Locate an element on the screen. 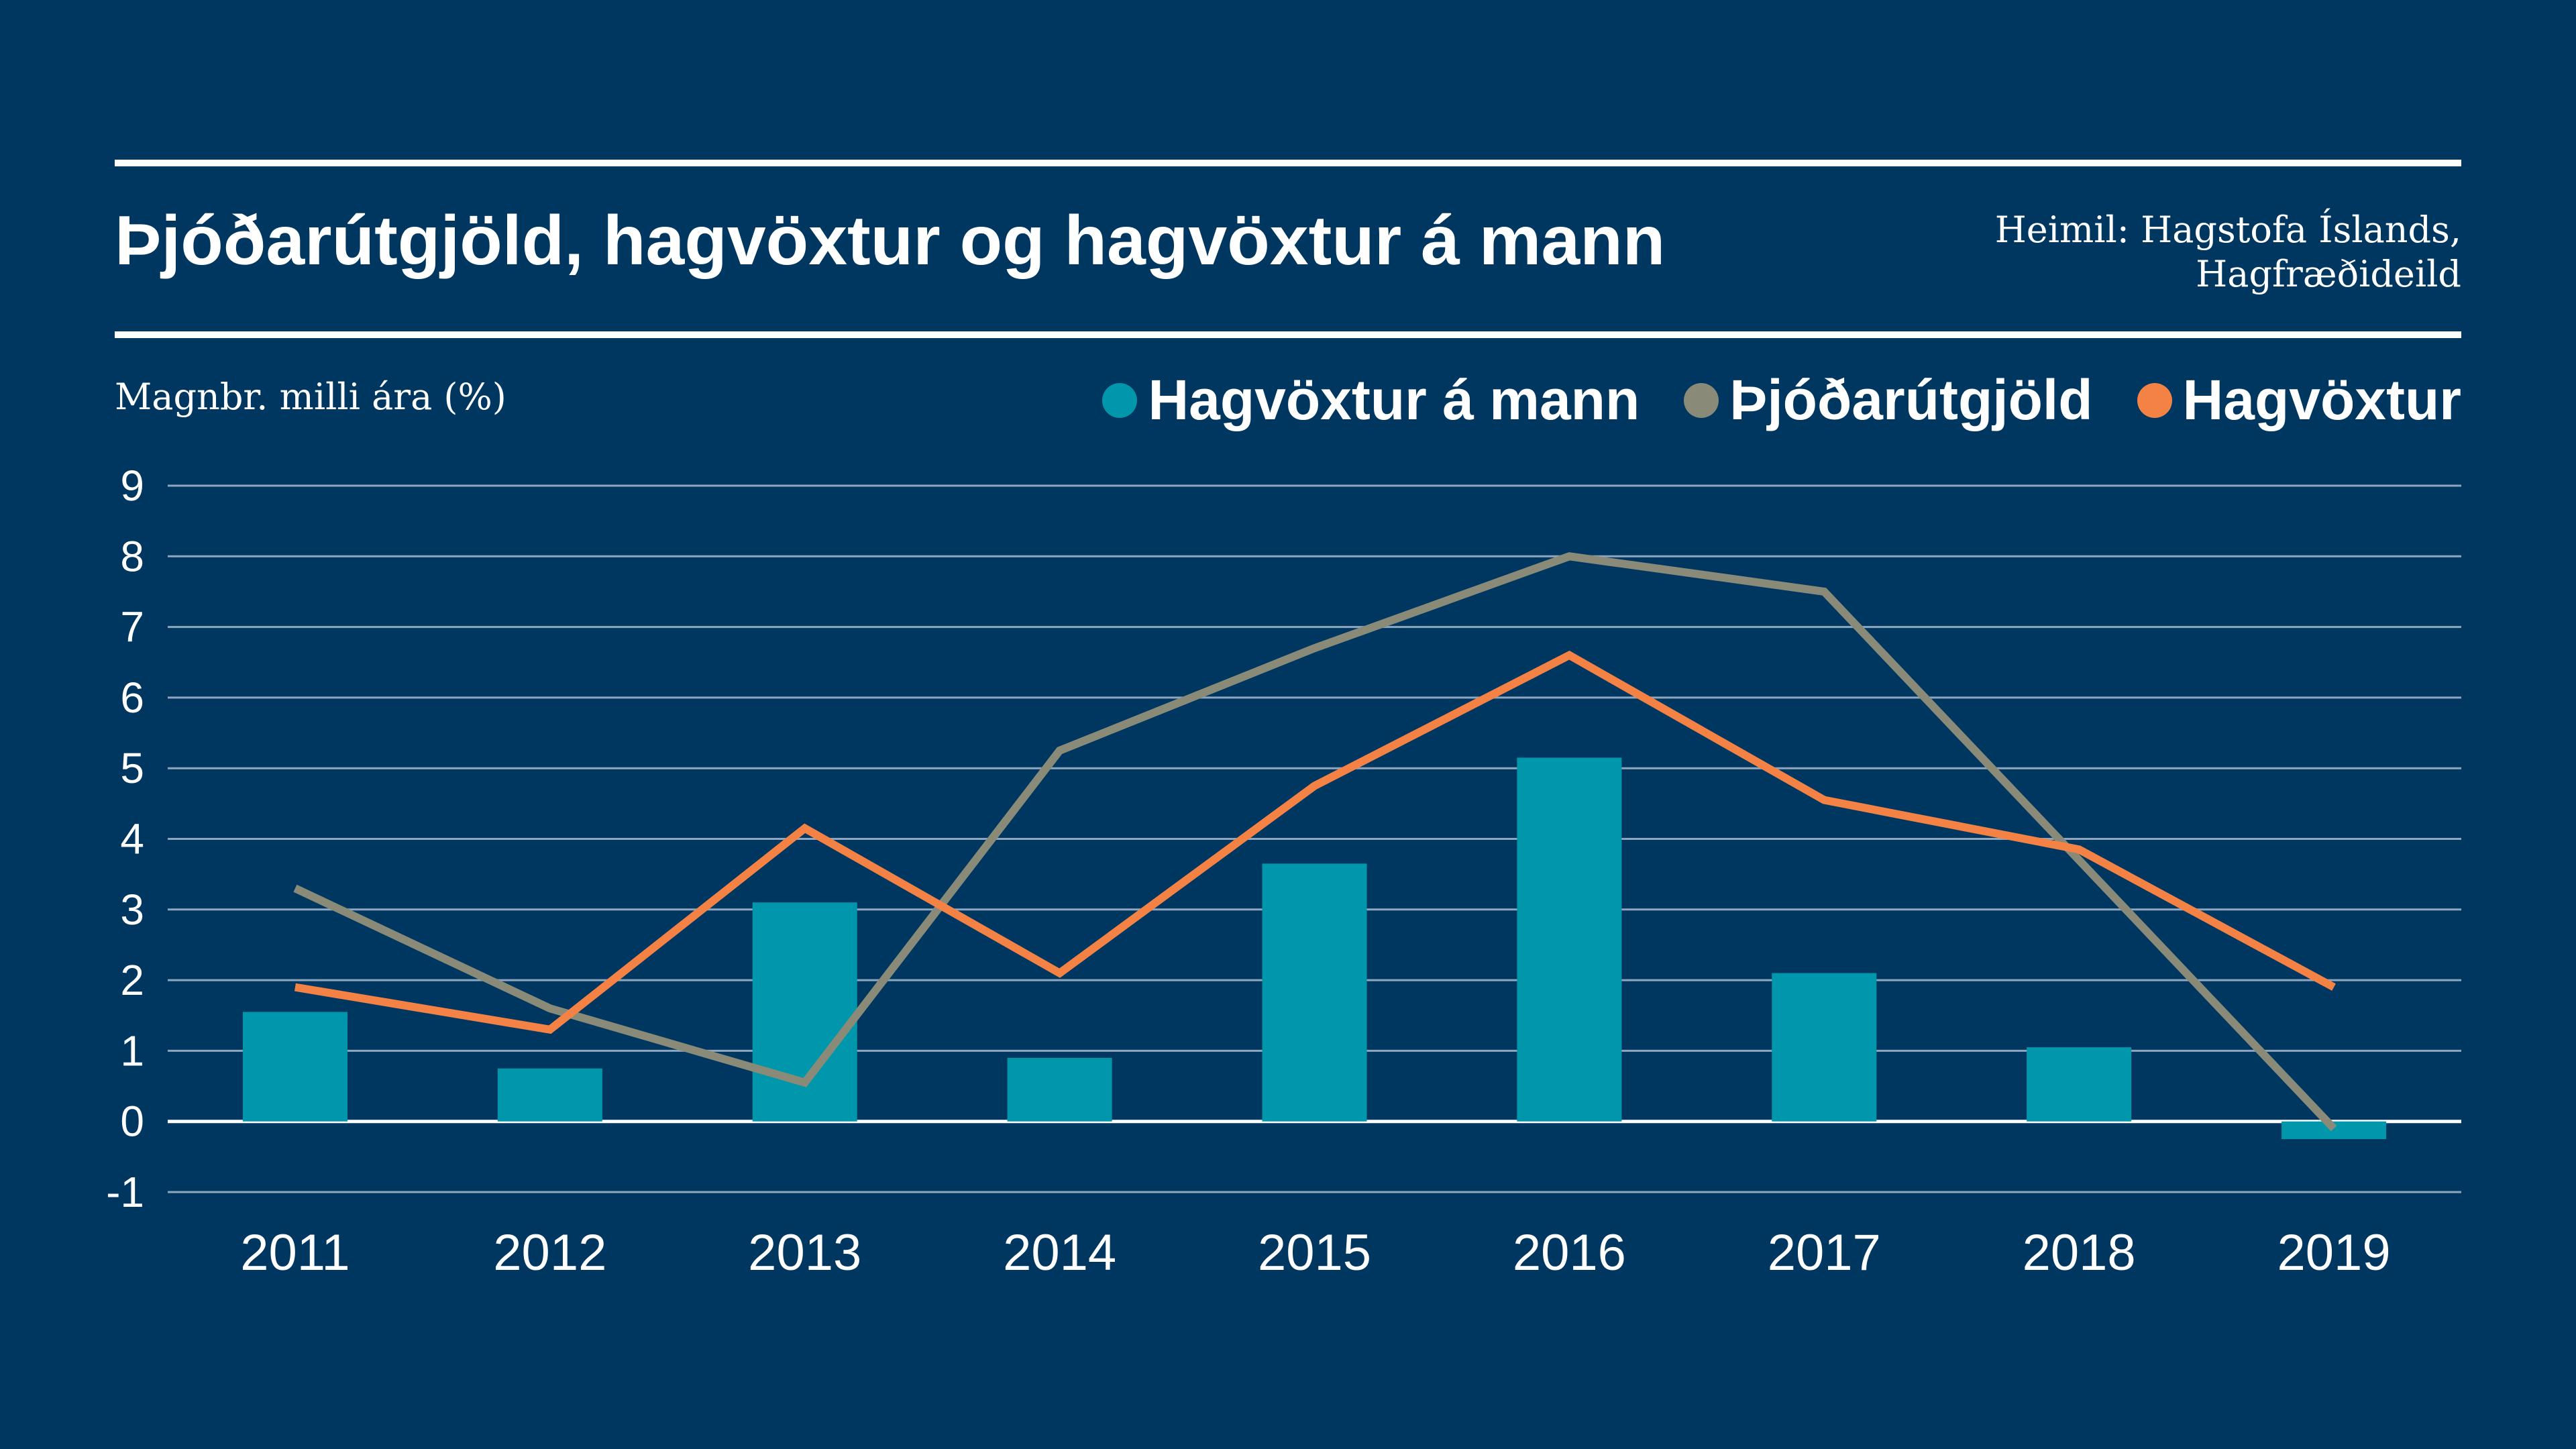 Image resolution: width=2576 pixels, height=1449 pixels. bar-2018 is located at coordinates (2079, 1084).